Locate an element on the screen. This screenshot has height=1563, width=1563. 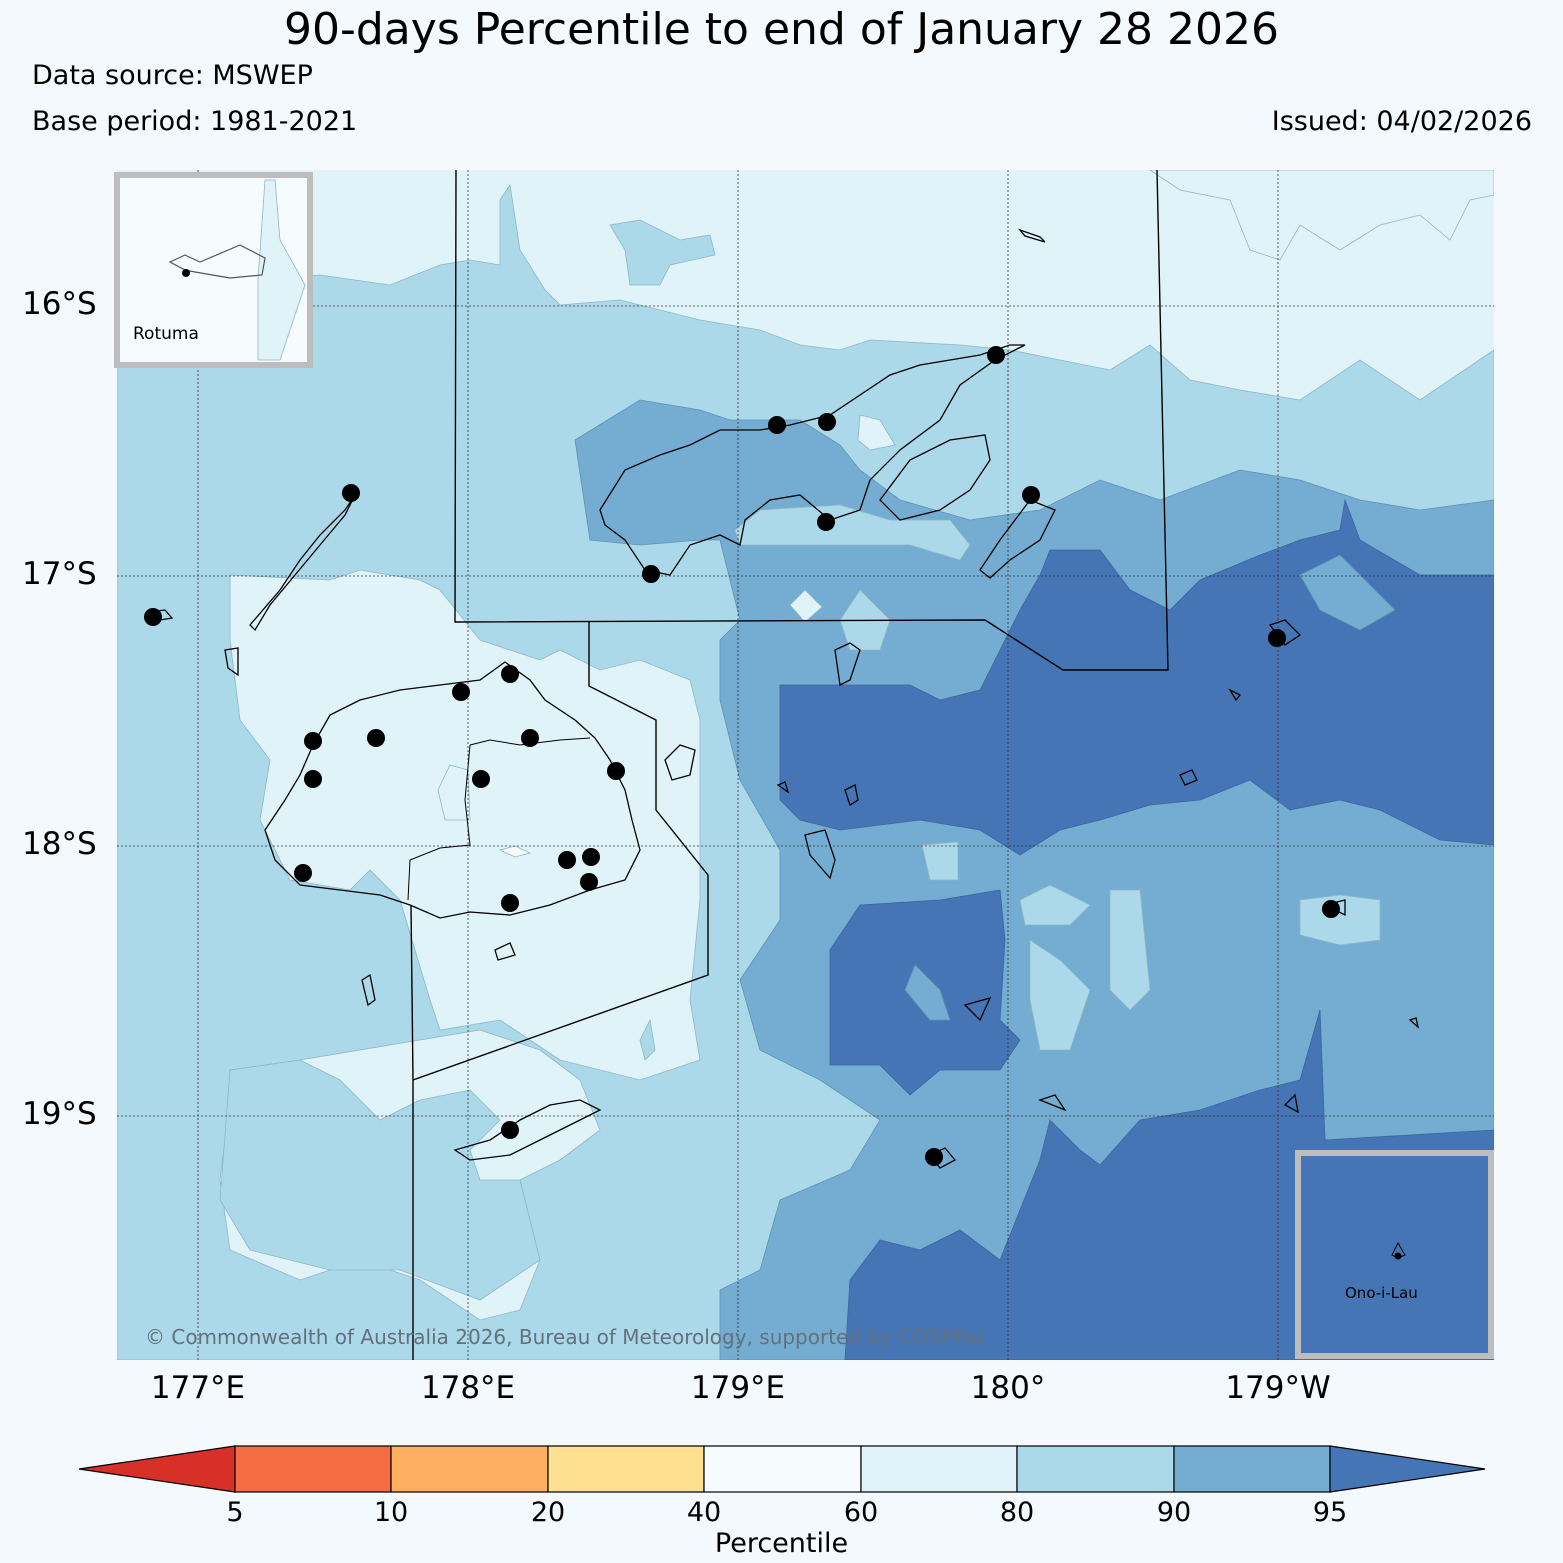
contour-60-80-west is located at coordinates (465, 825).